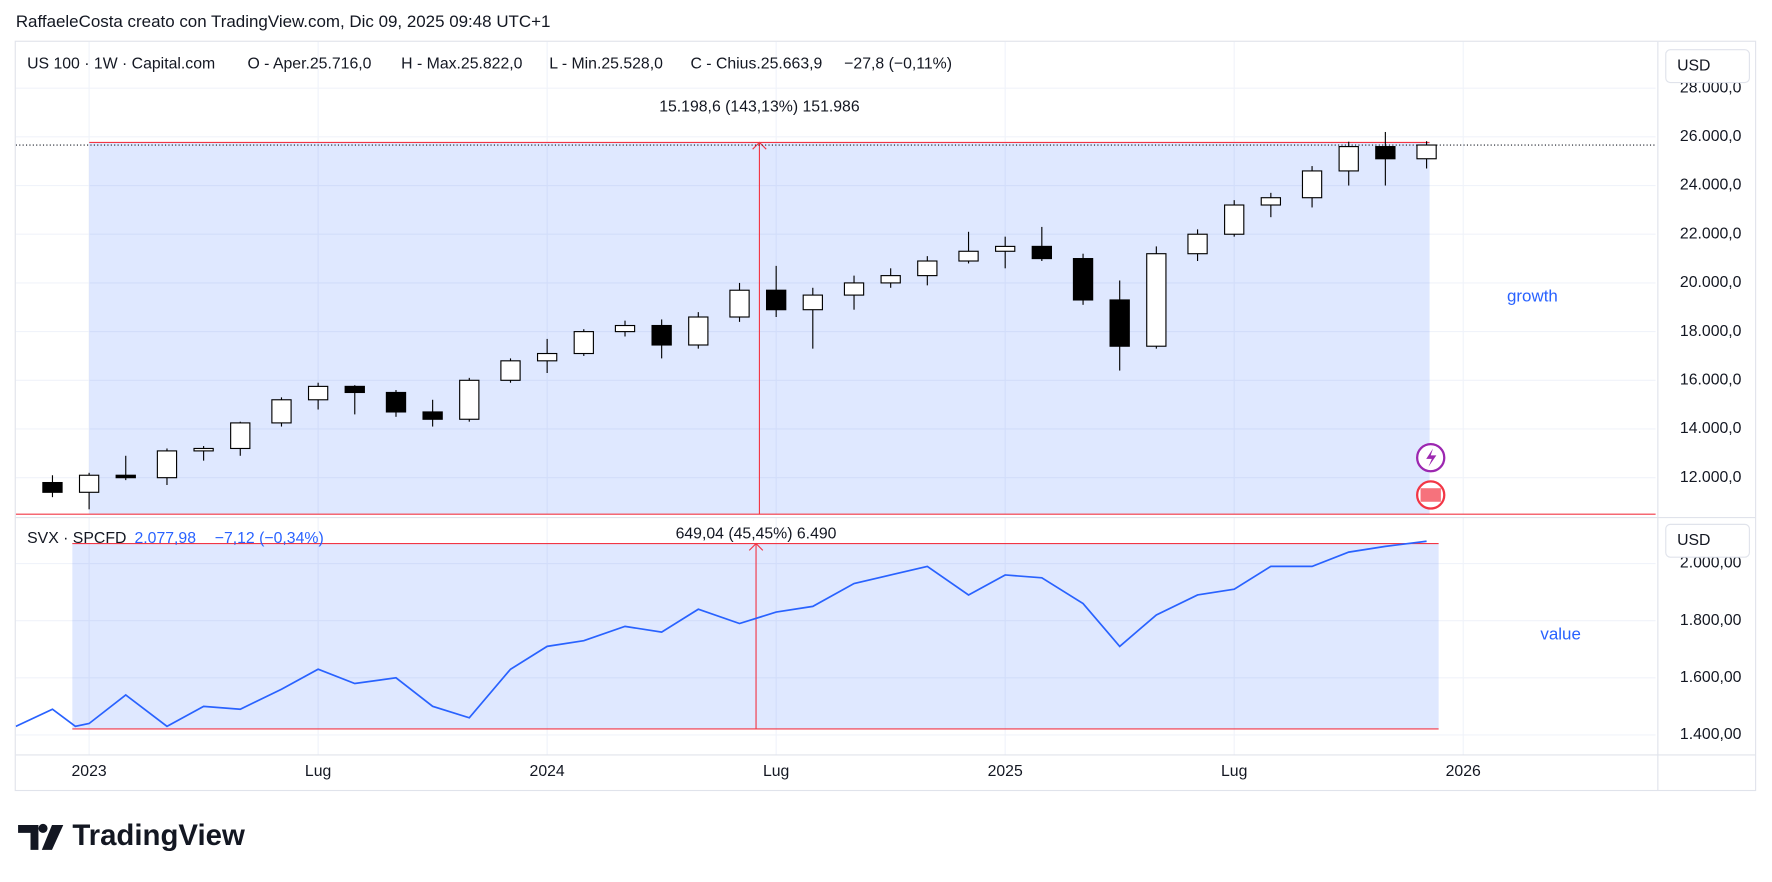  I want to click on event-icon-bolt, so click(1431, 457).